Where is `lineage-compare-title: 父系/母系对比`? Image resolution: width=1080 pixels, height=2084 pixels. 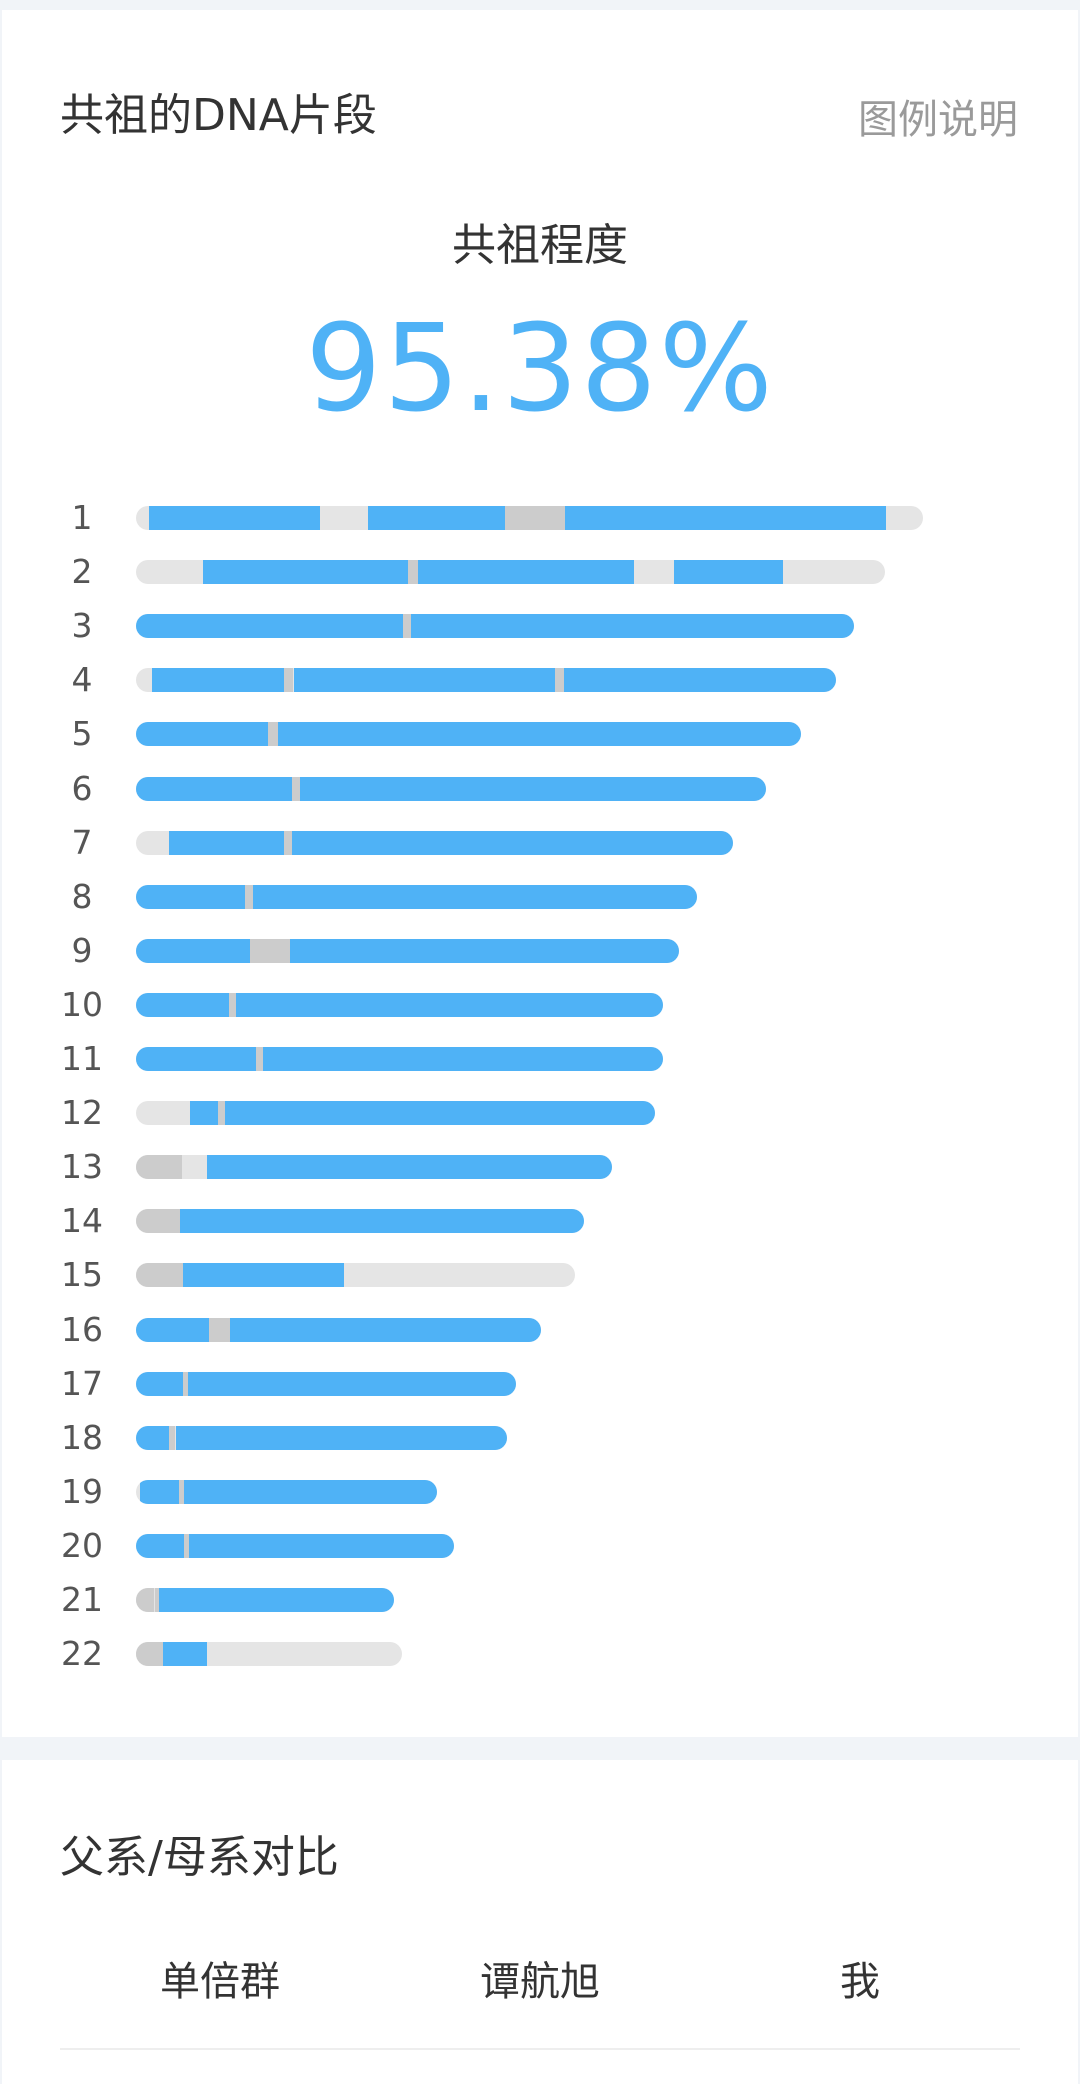 lineage-compare-title: 父系/母系对比 is located at coordinates (199, 1857).